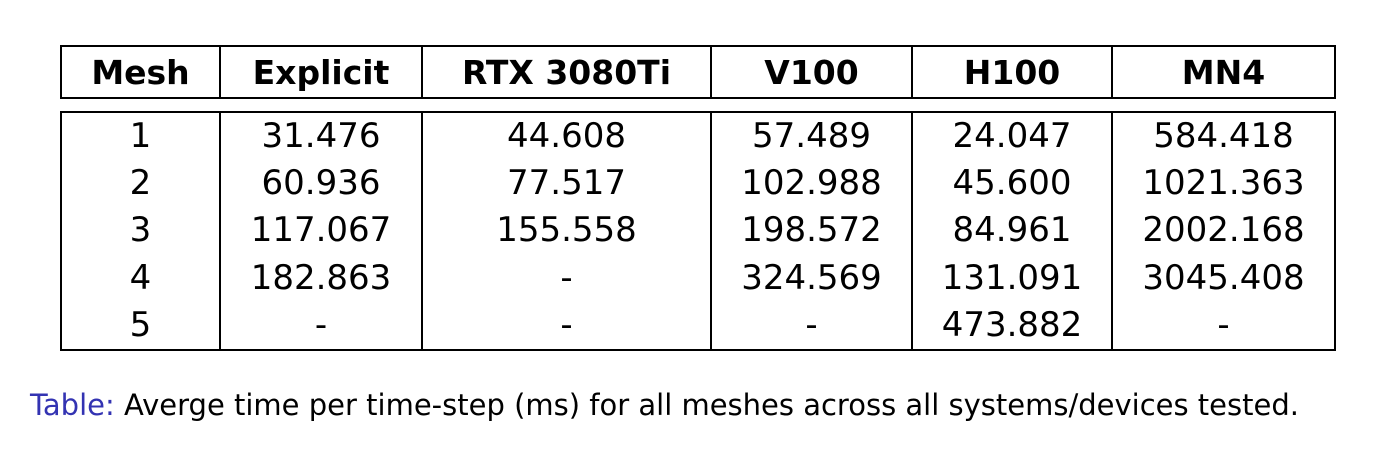  What do you see at coordinates (566, 184) in the screenshot?
I see `cell-rtx-3080ti: 77.517` at bounding box center [566, 184].